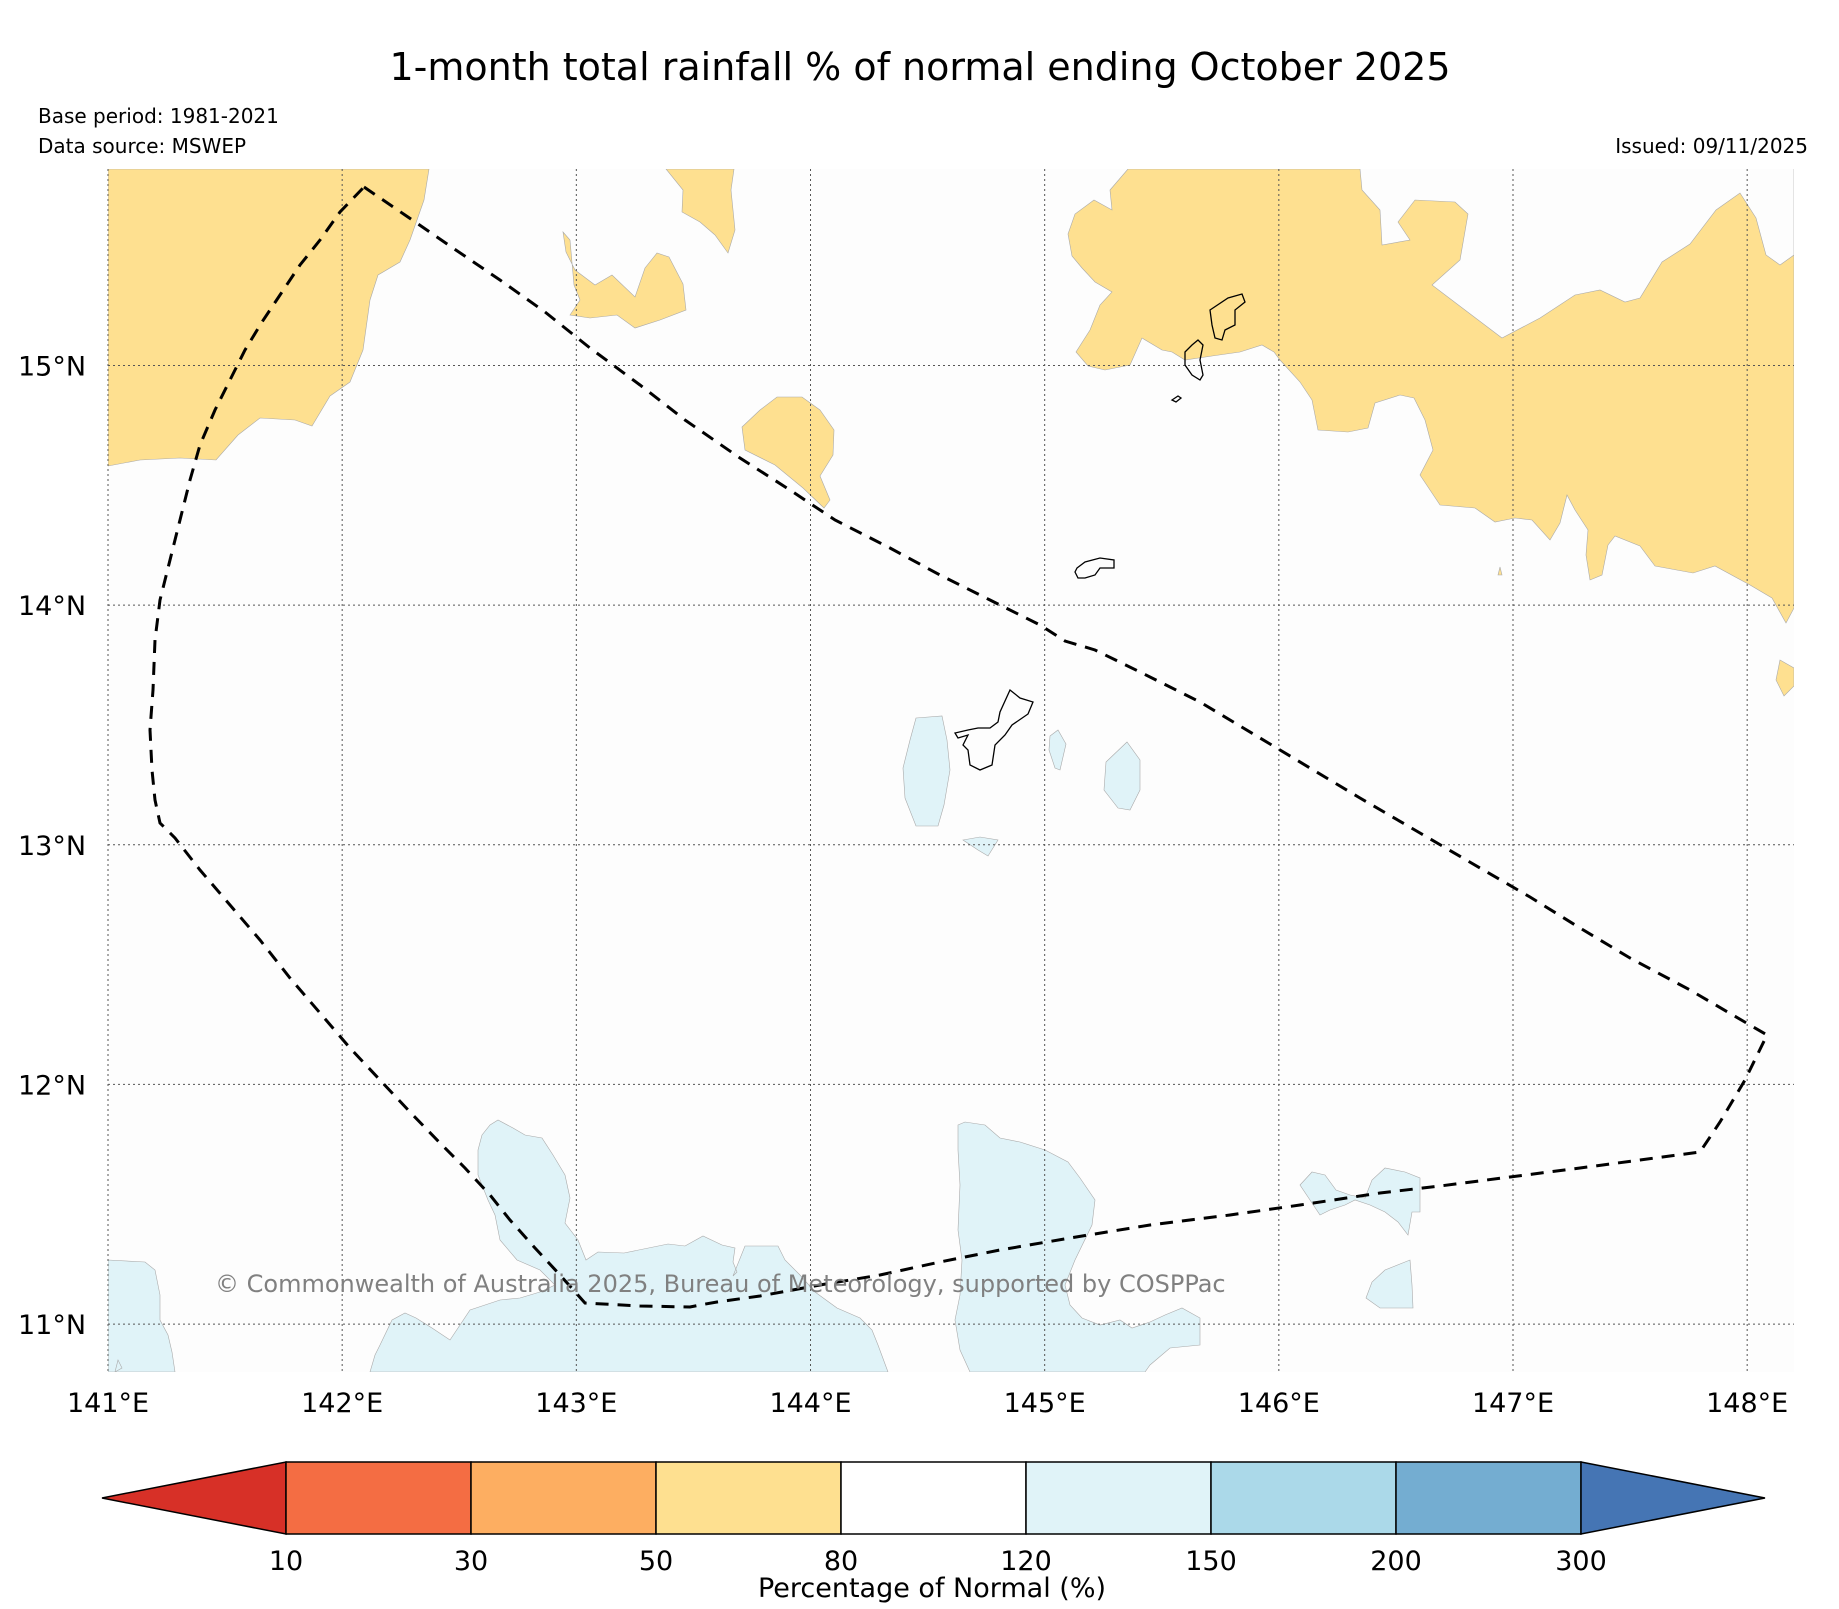  Describe the element at coordinates (342, 1403) in the screenshot. I see `longitude-tick-label: 142°E` at that location.